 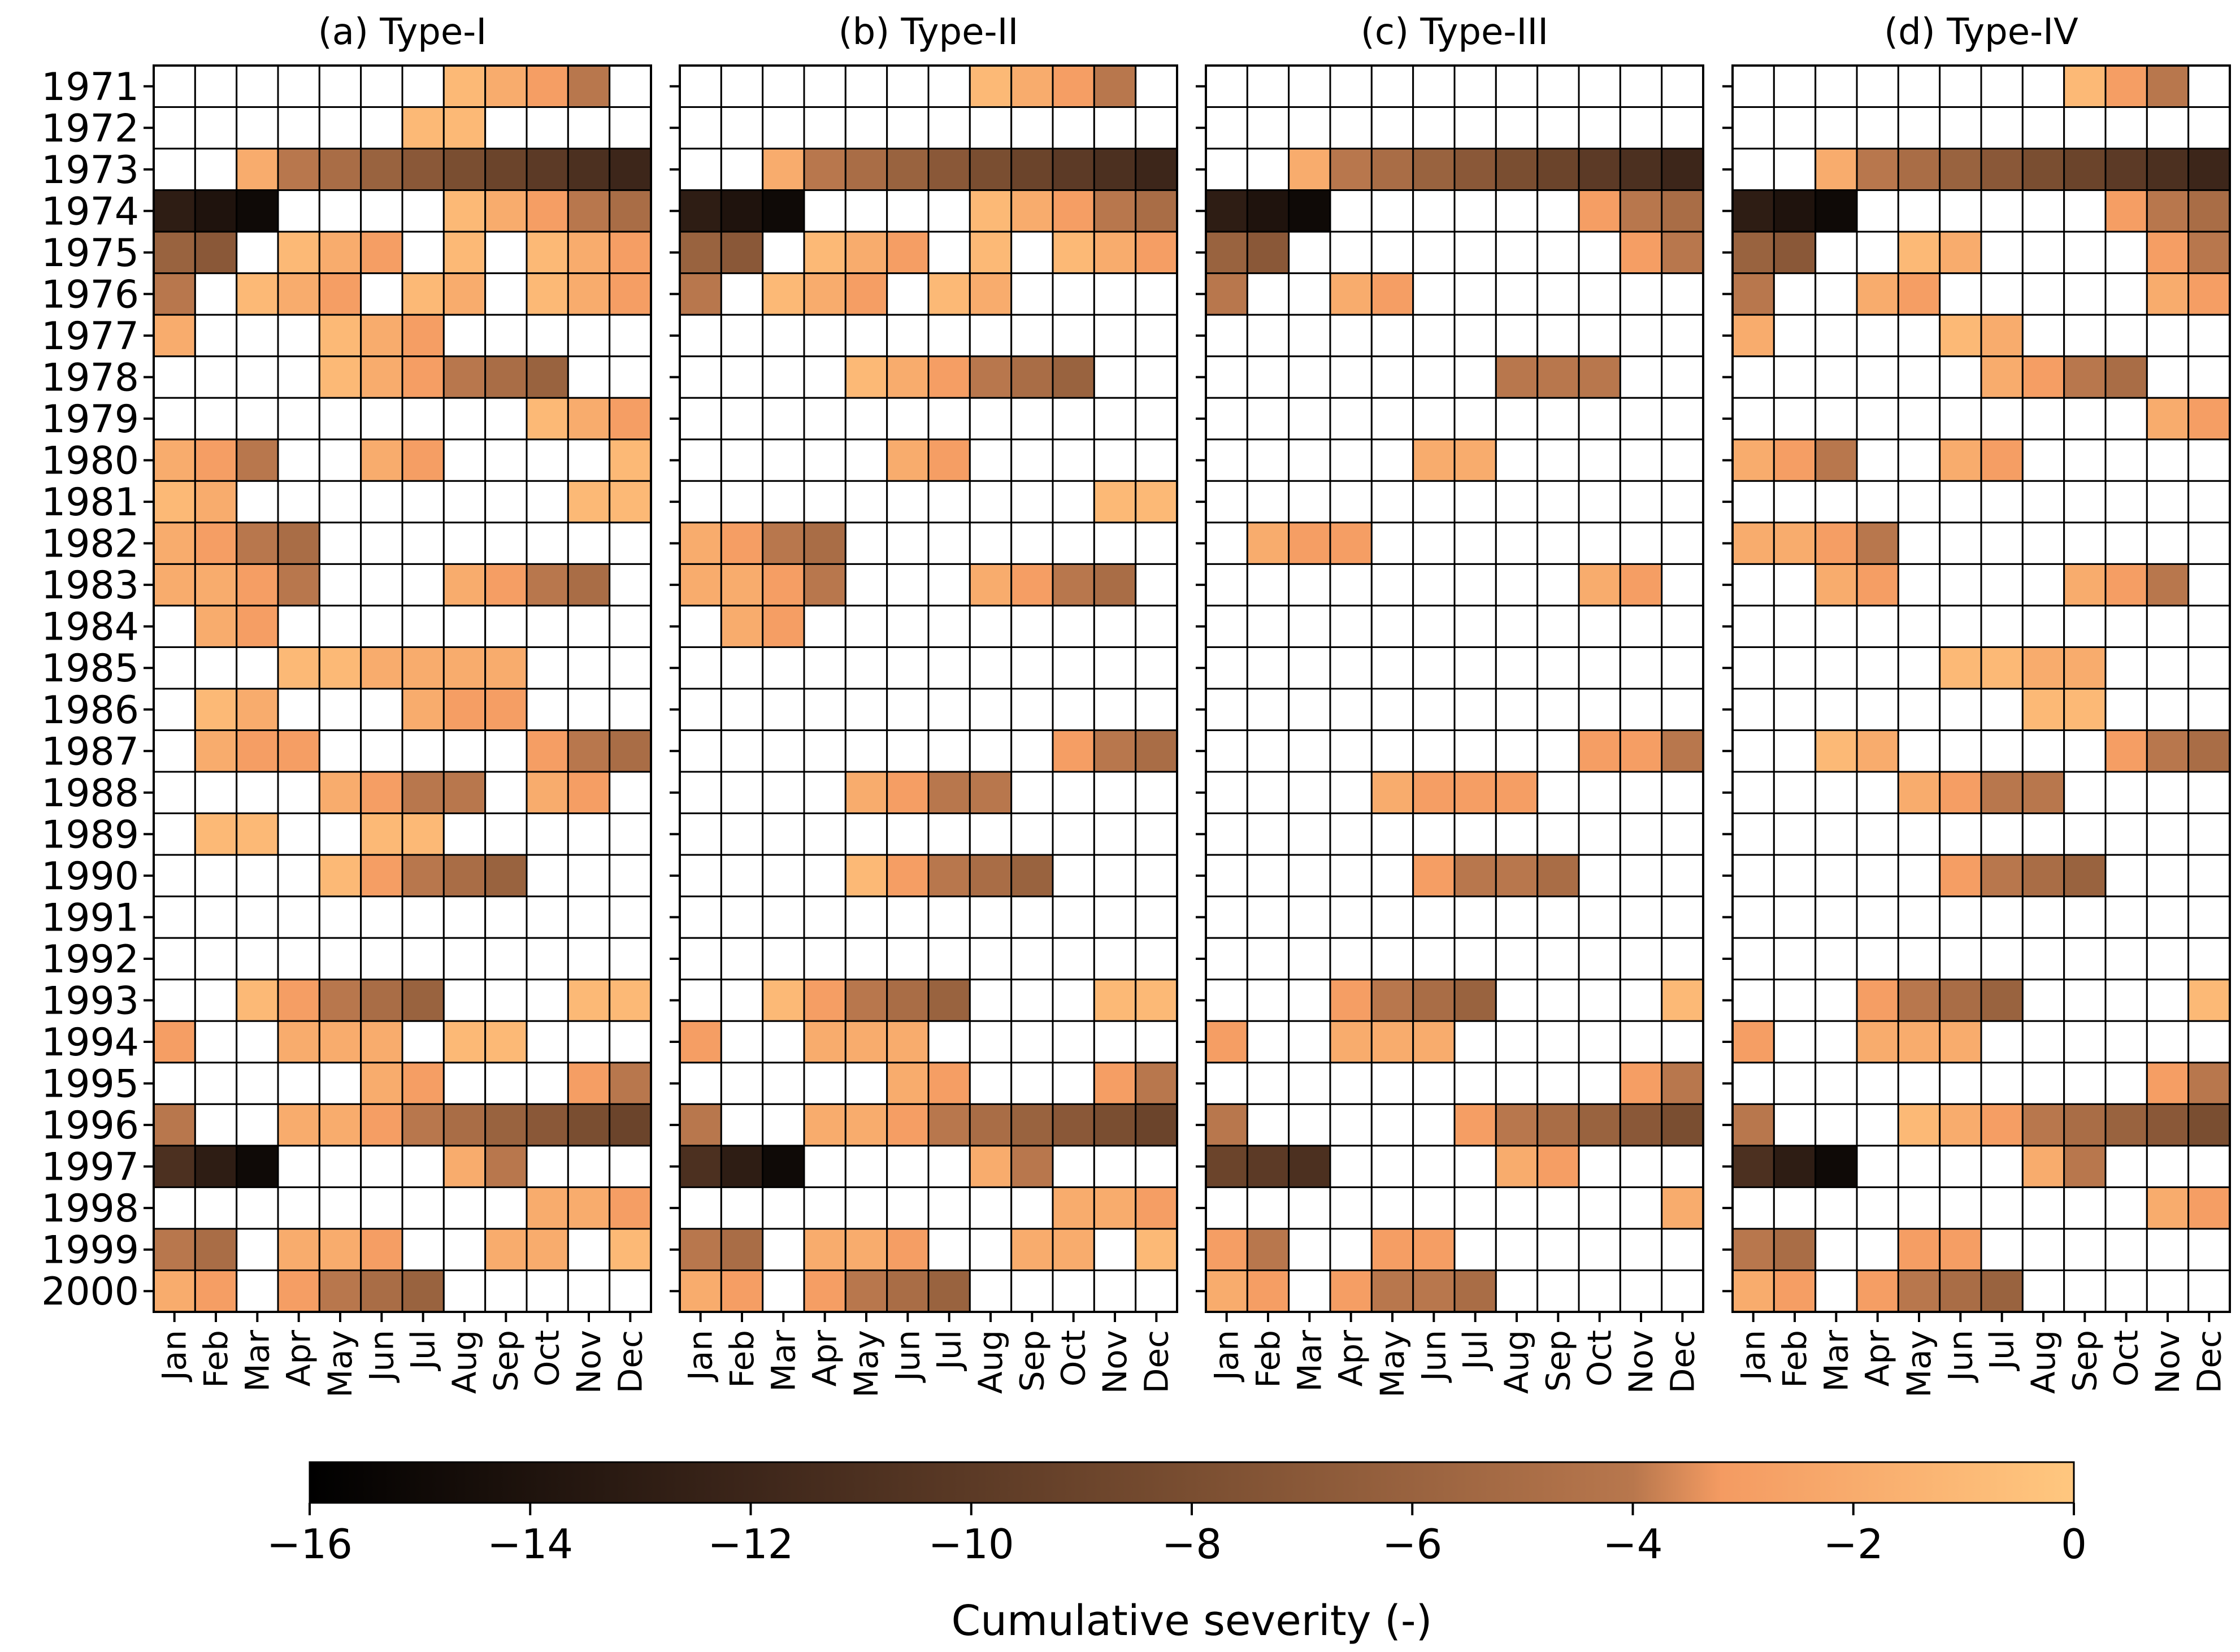 I want to click on panel-title: (d) Type-IV, so click(x=1981, y=32).